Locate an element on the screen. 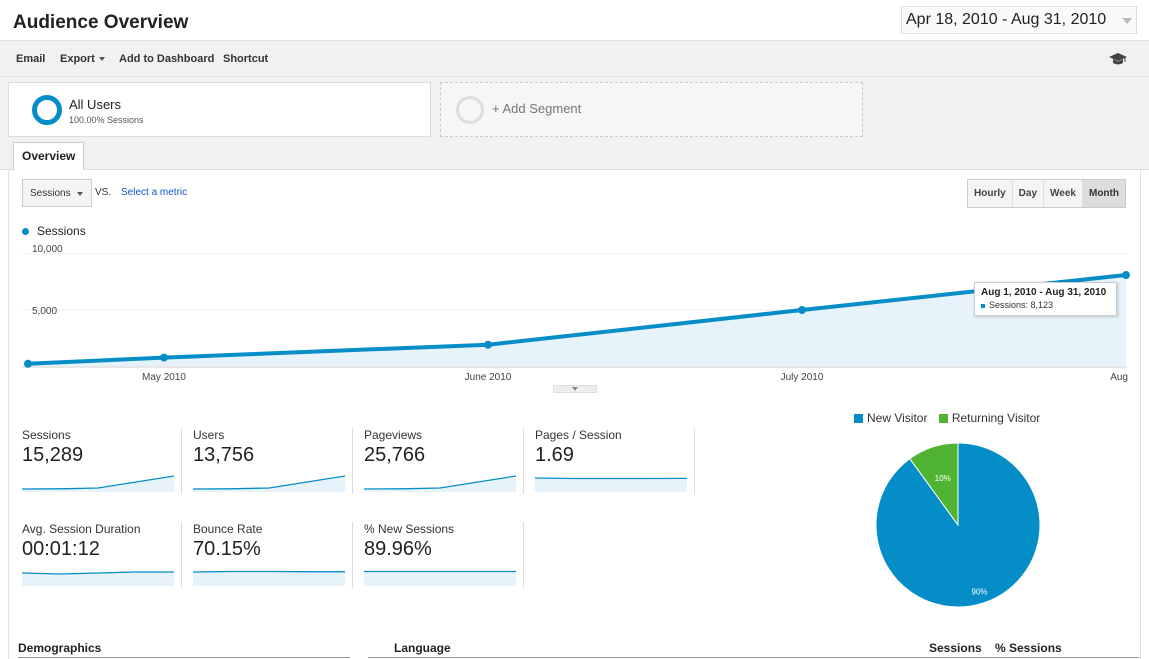 The width and height of the screenshot is (1149, 659). scorecard-label: Users is located at coordinates (209, 435).